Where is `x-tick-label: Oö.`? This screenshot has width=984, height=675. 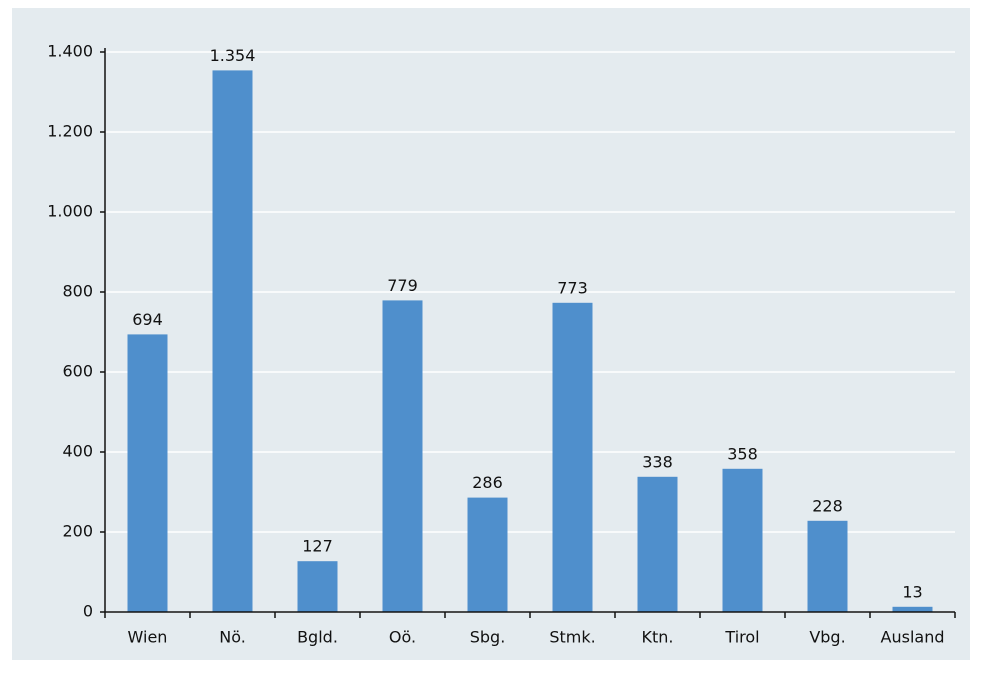 x-tick-label: Oö. is located at coordinates (402, 637).